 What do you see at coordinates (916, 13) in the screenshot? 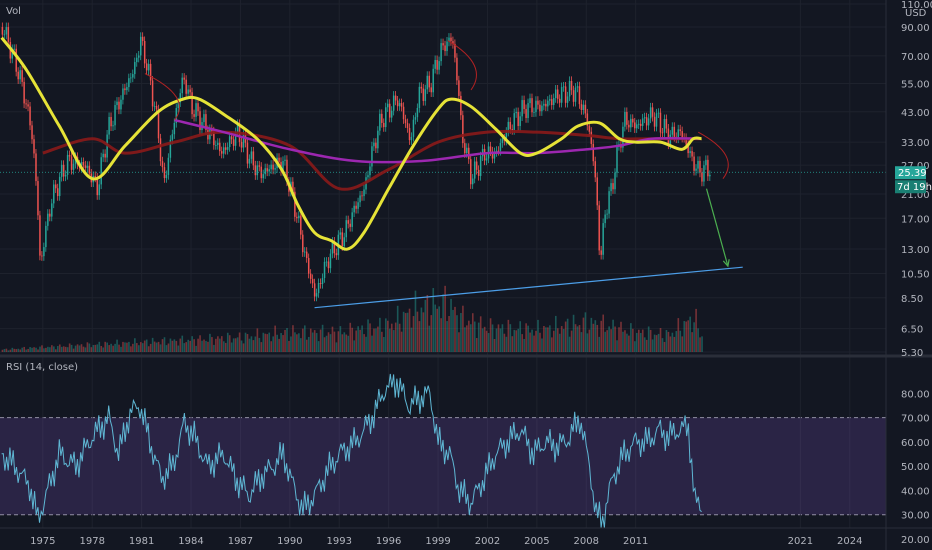
I see `currency-label: USD` at bounding box center [916, 13].